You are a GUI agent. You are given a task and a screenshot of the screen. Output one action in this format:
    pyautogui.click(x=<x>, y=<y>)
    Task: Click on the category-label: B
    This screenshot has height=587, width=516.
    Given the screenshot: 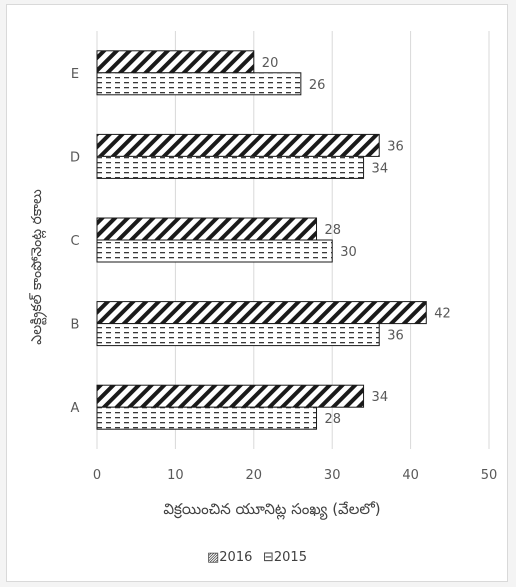 What is the action you would take?
    pyautogui.click(x=75, y=325)
    